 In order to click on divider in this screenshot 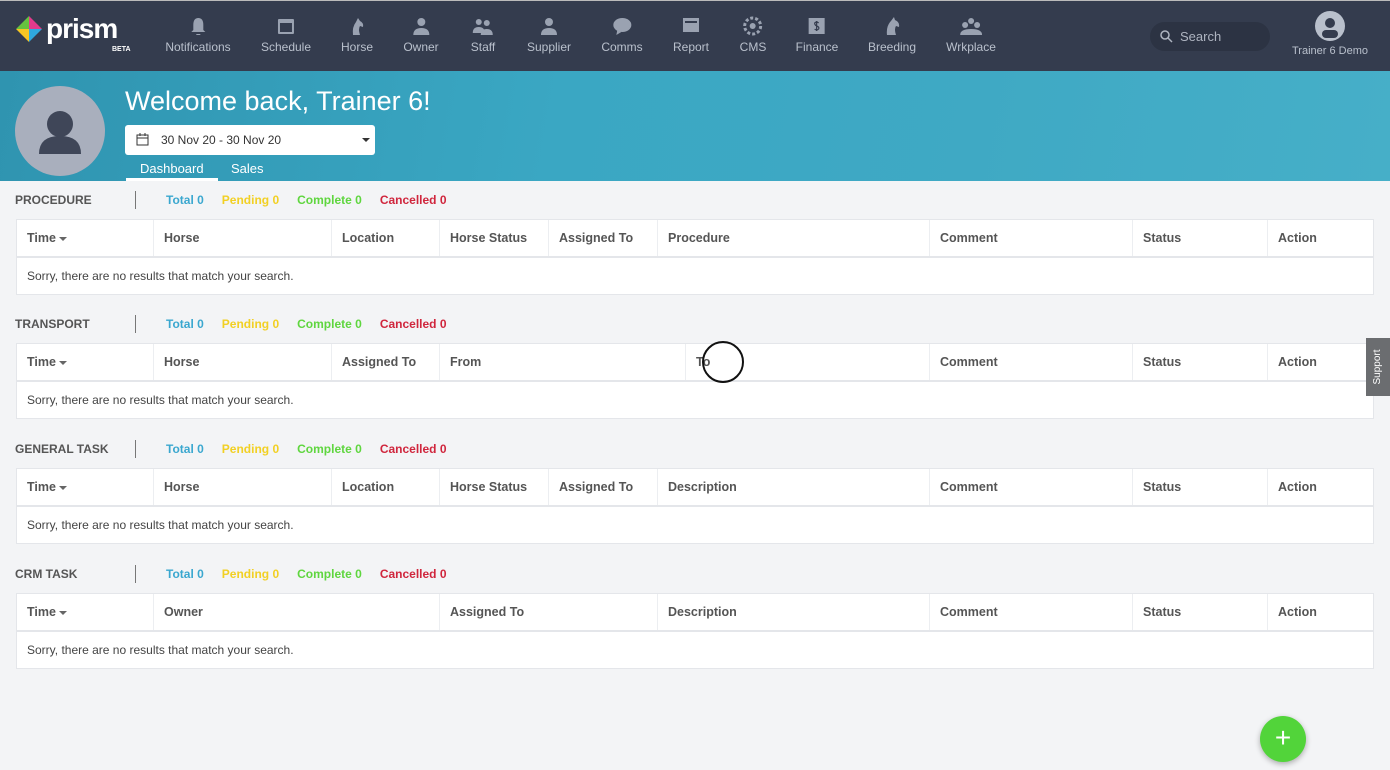, I will do `click(135, 574)`.